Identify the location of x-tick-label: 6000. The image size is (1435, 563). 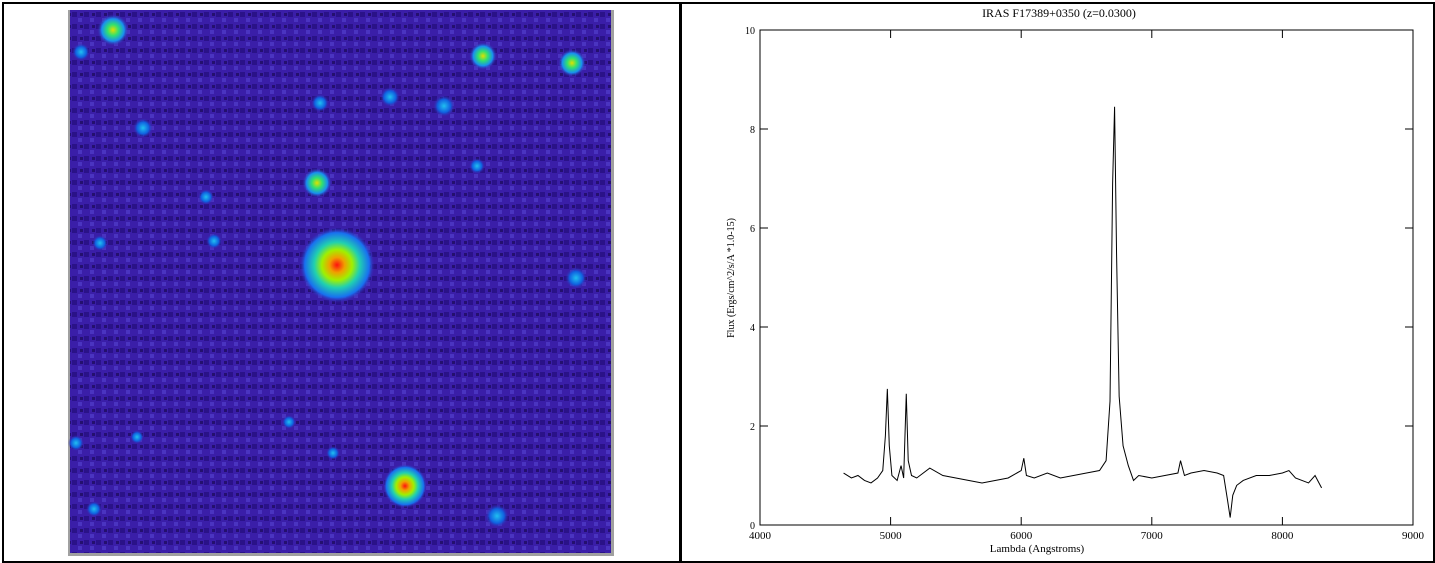
(1021, 536).